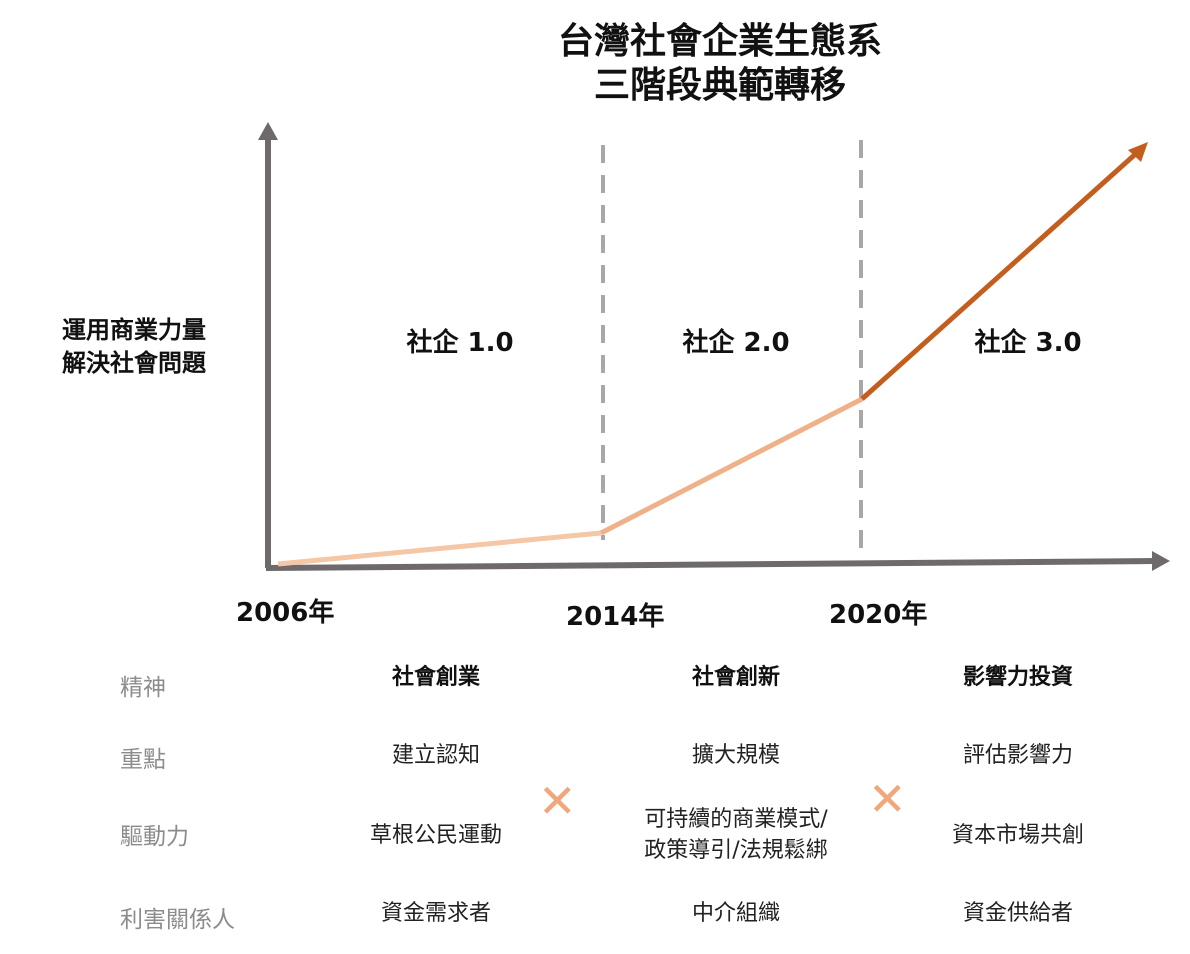 This screenshot has width=1190, height=954. I want to click on col1-driver: 草根公民運動, so click(435, 835).